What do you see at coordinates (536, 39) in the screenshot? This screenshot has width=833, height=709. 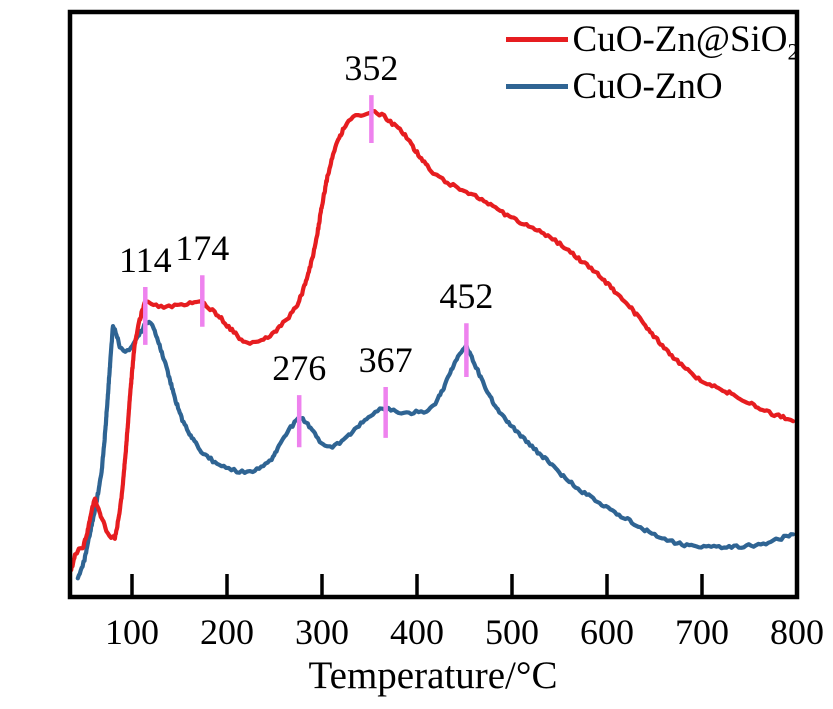 I see `legend-line-swatch-red` at bounding box center [536, 39].